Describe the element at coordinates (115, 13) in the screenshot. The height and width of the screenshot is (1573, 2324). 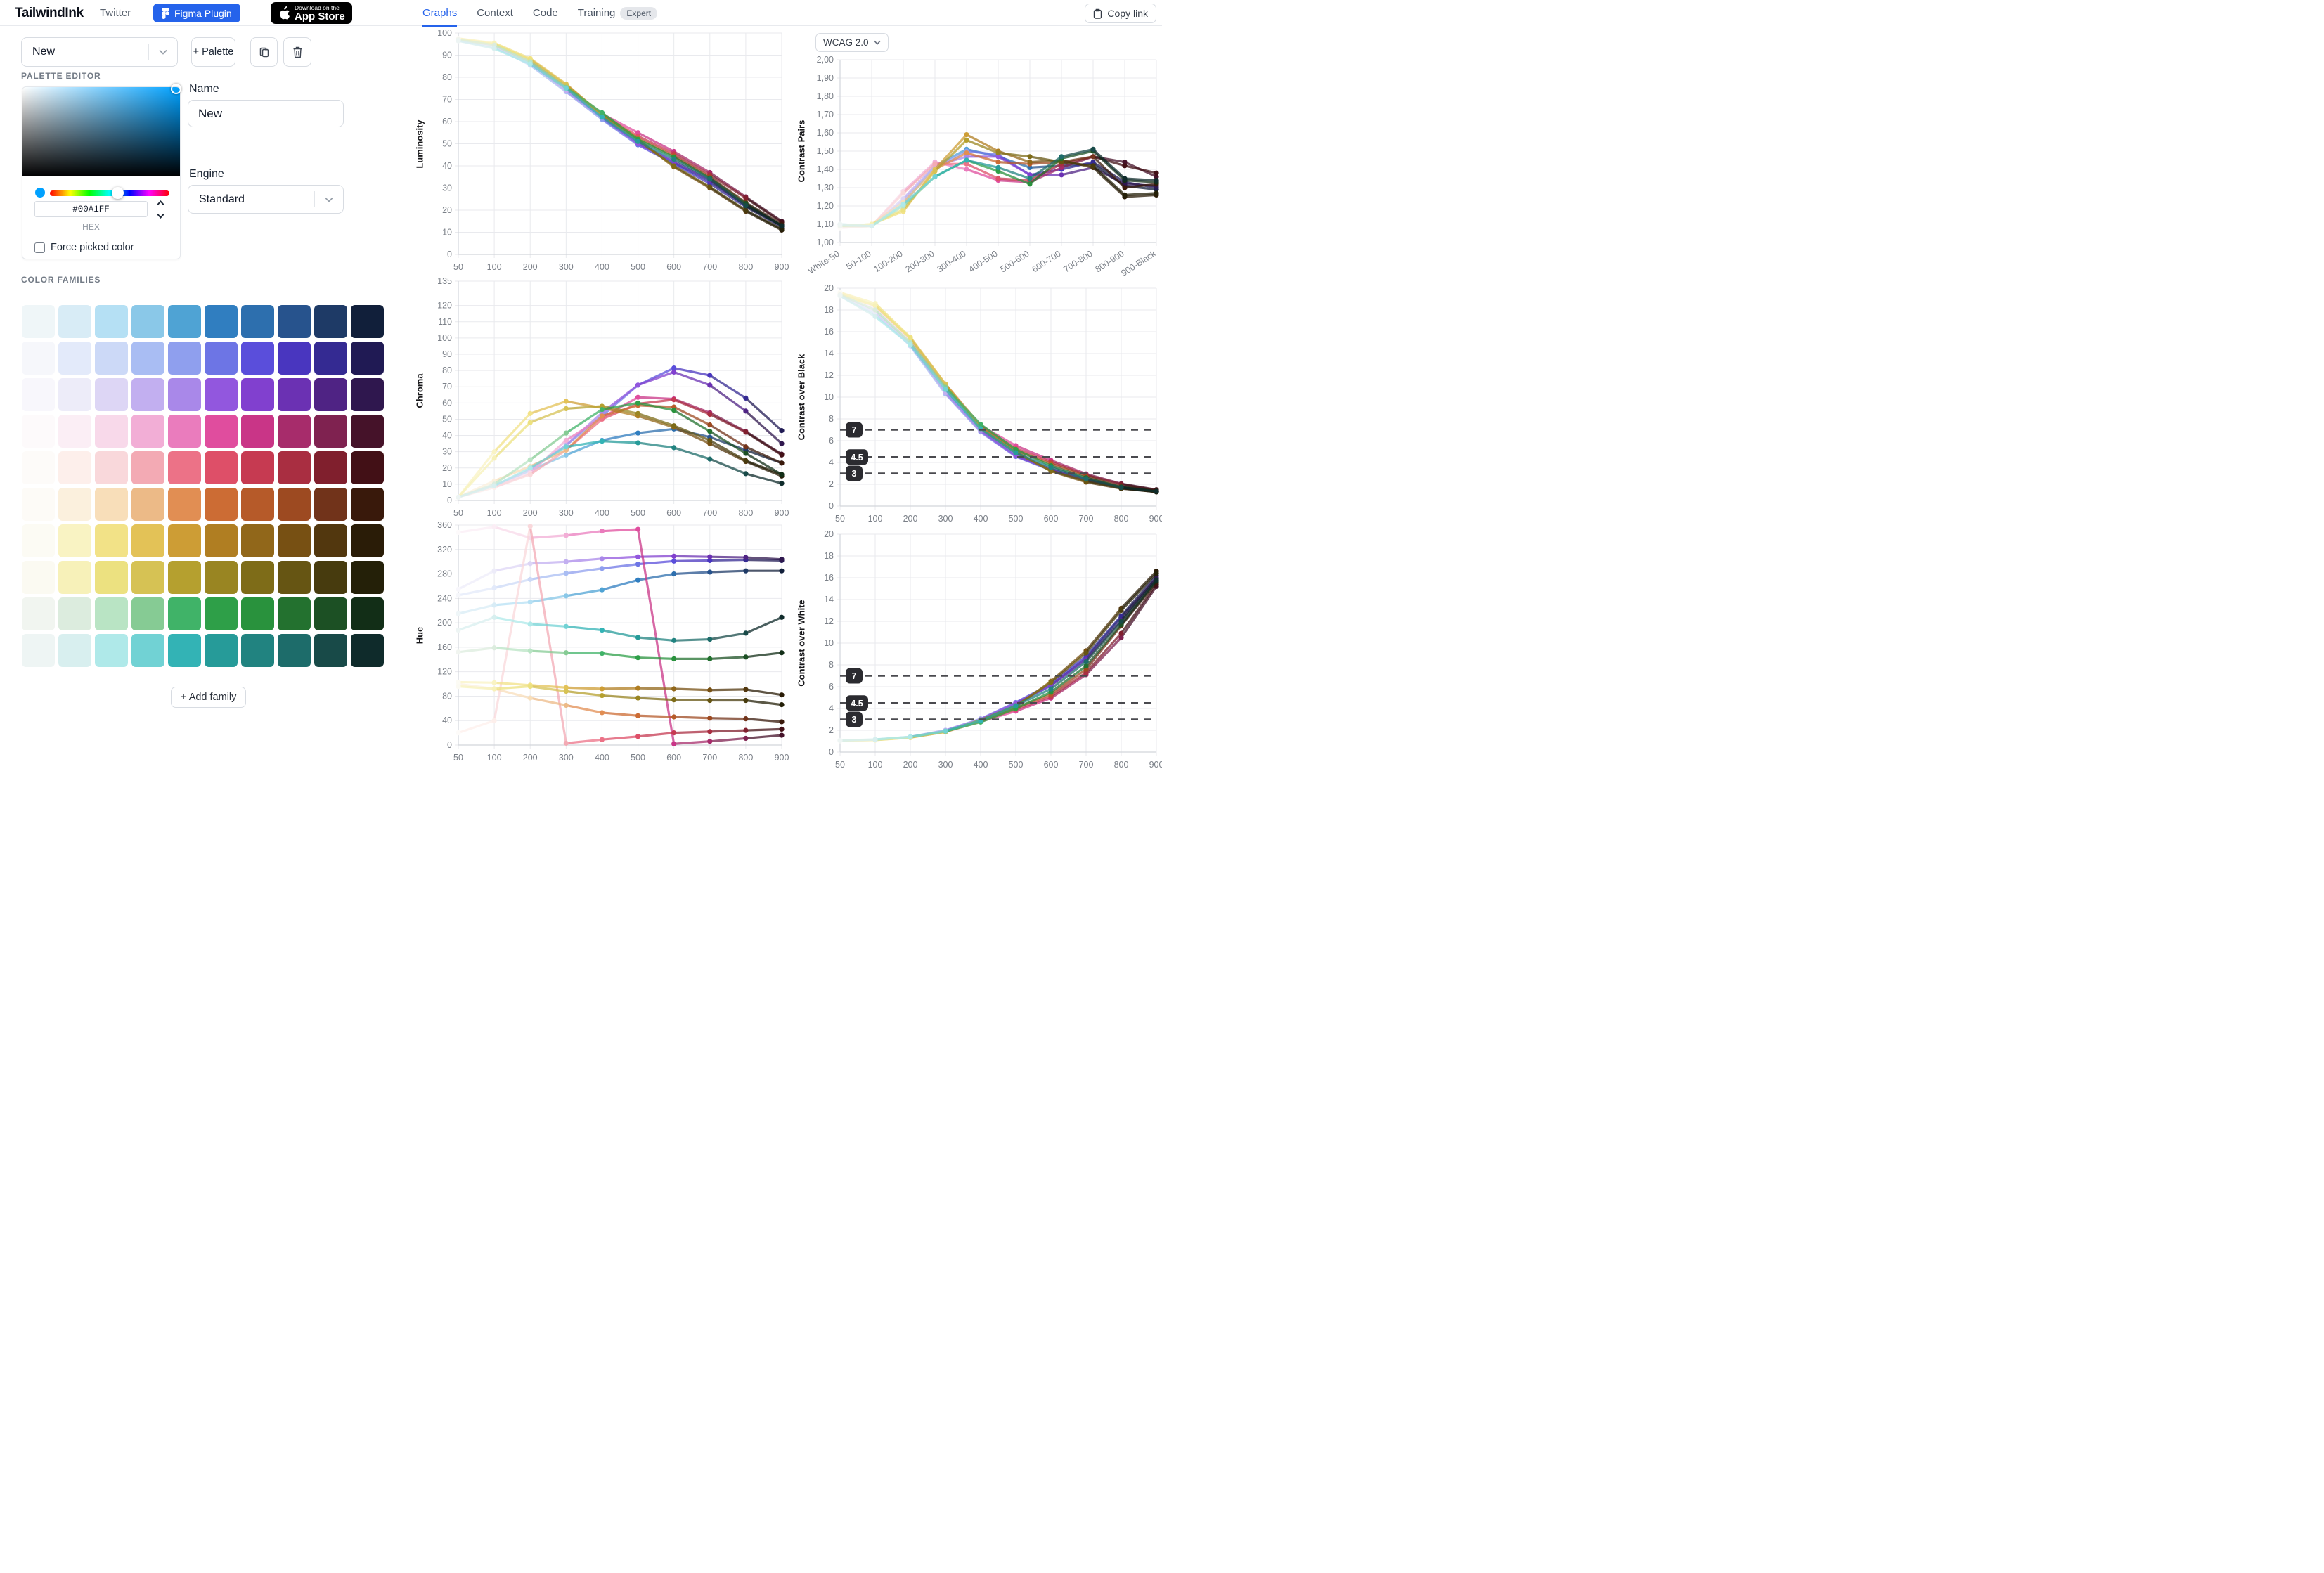
I see `twitter-link: Twitter` at that location.